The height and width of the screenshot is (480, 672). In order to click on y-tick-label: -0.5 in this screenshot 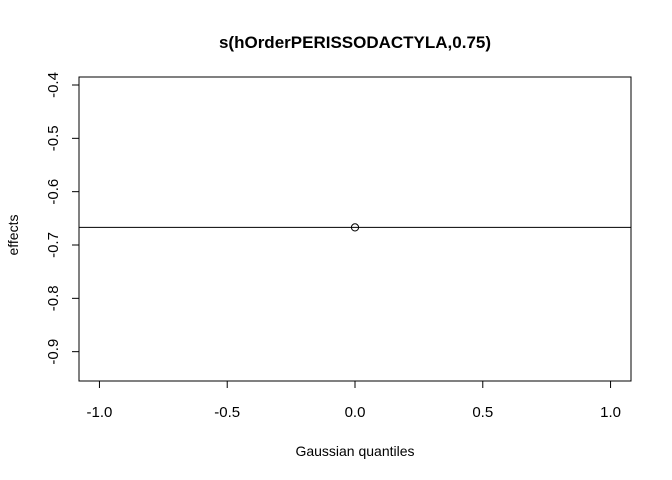, I will do `click(53, 138)`.